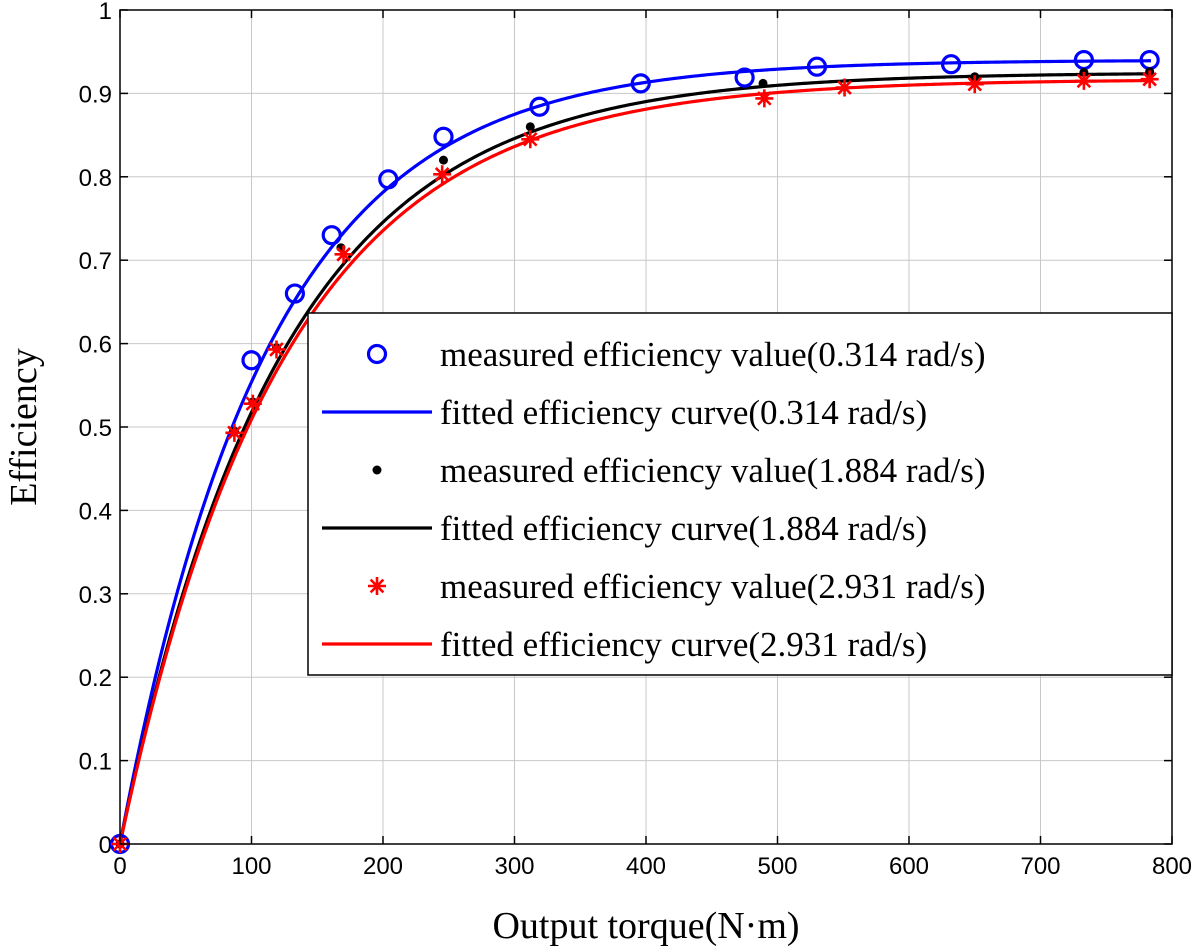 Image resolution: width=1200 pixels, height=948 pixels. I want to click on x-tick-label: 800, so click(1172, 866).